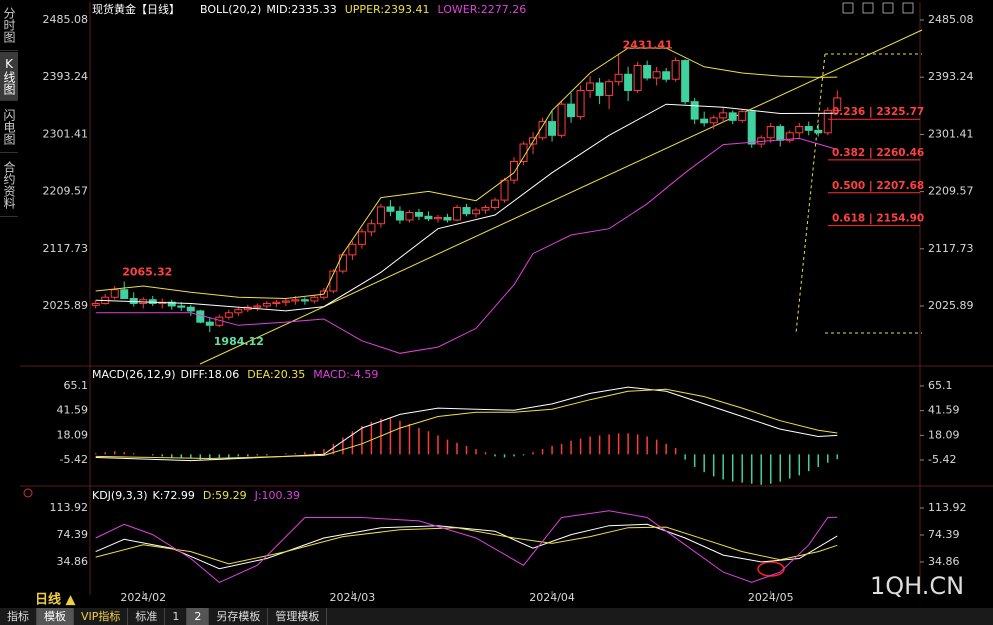  Describe the element at coordinates (28, 493) in the screenshot. I see `settings-icon` at that location.